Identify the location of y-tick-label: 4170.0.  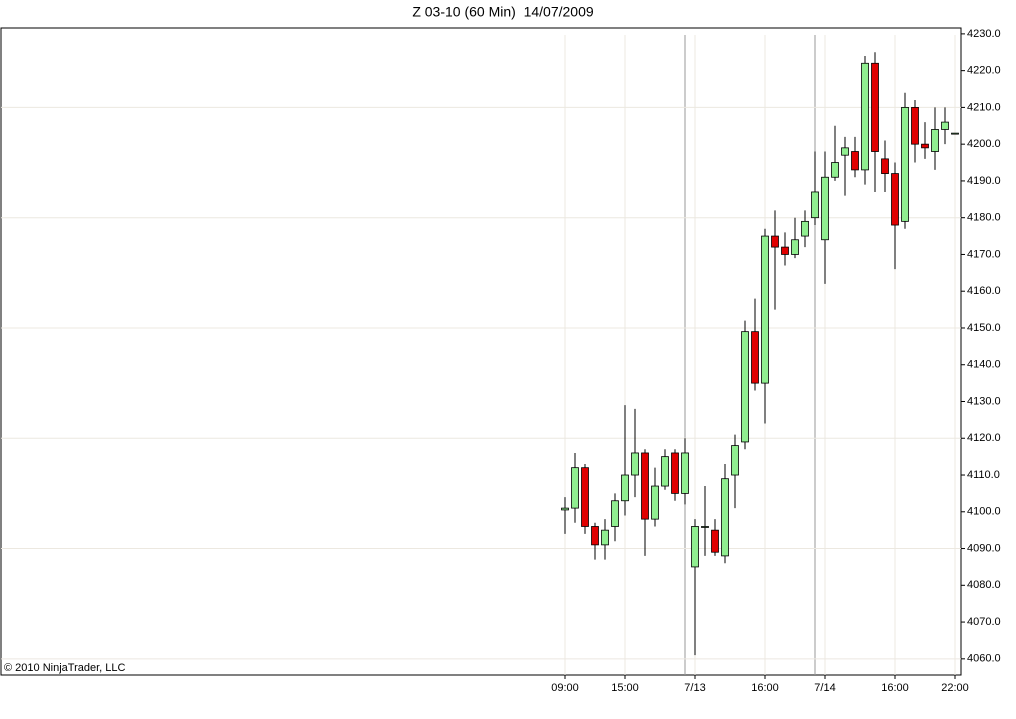
(984, 254).